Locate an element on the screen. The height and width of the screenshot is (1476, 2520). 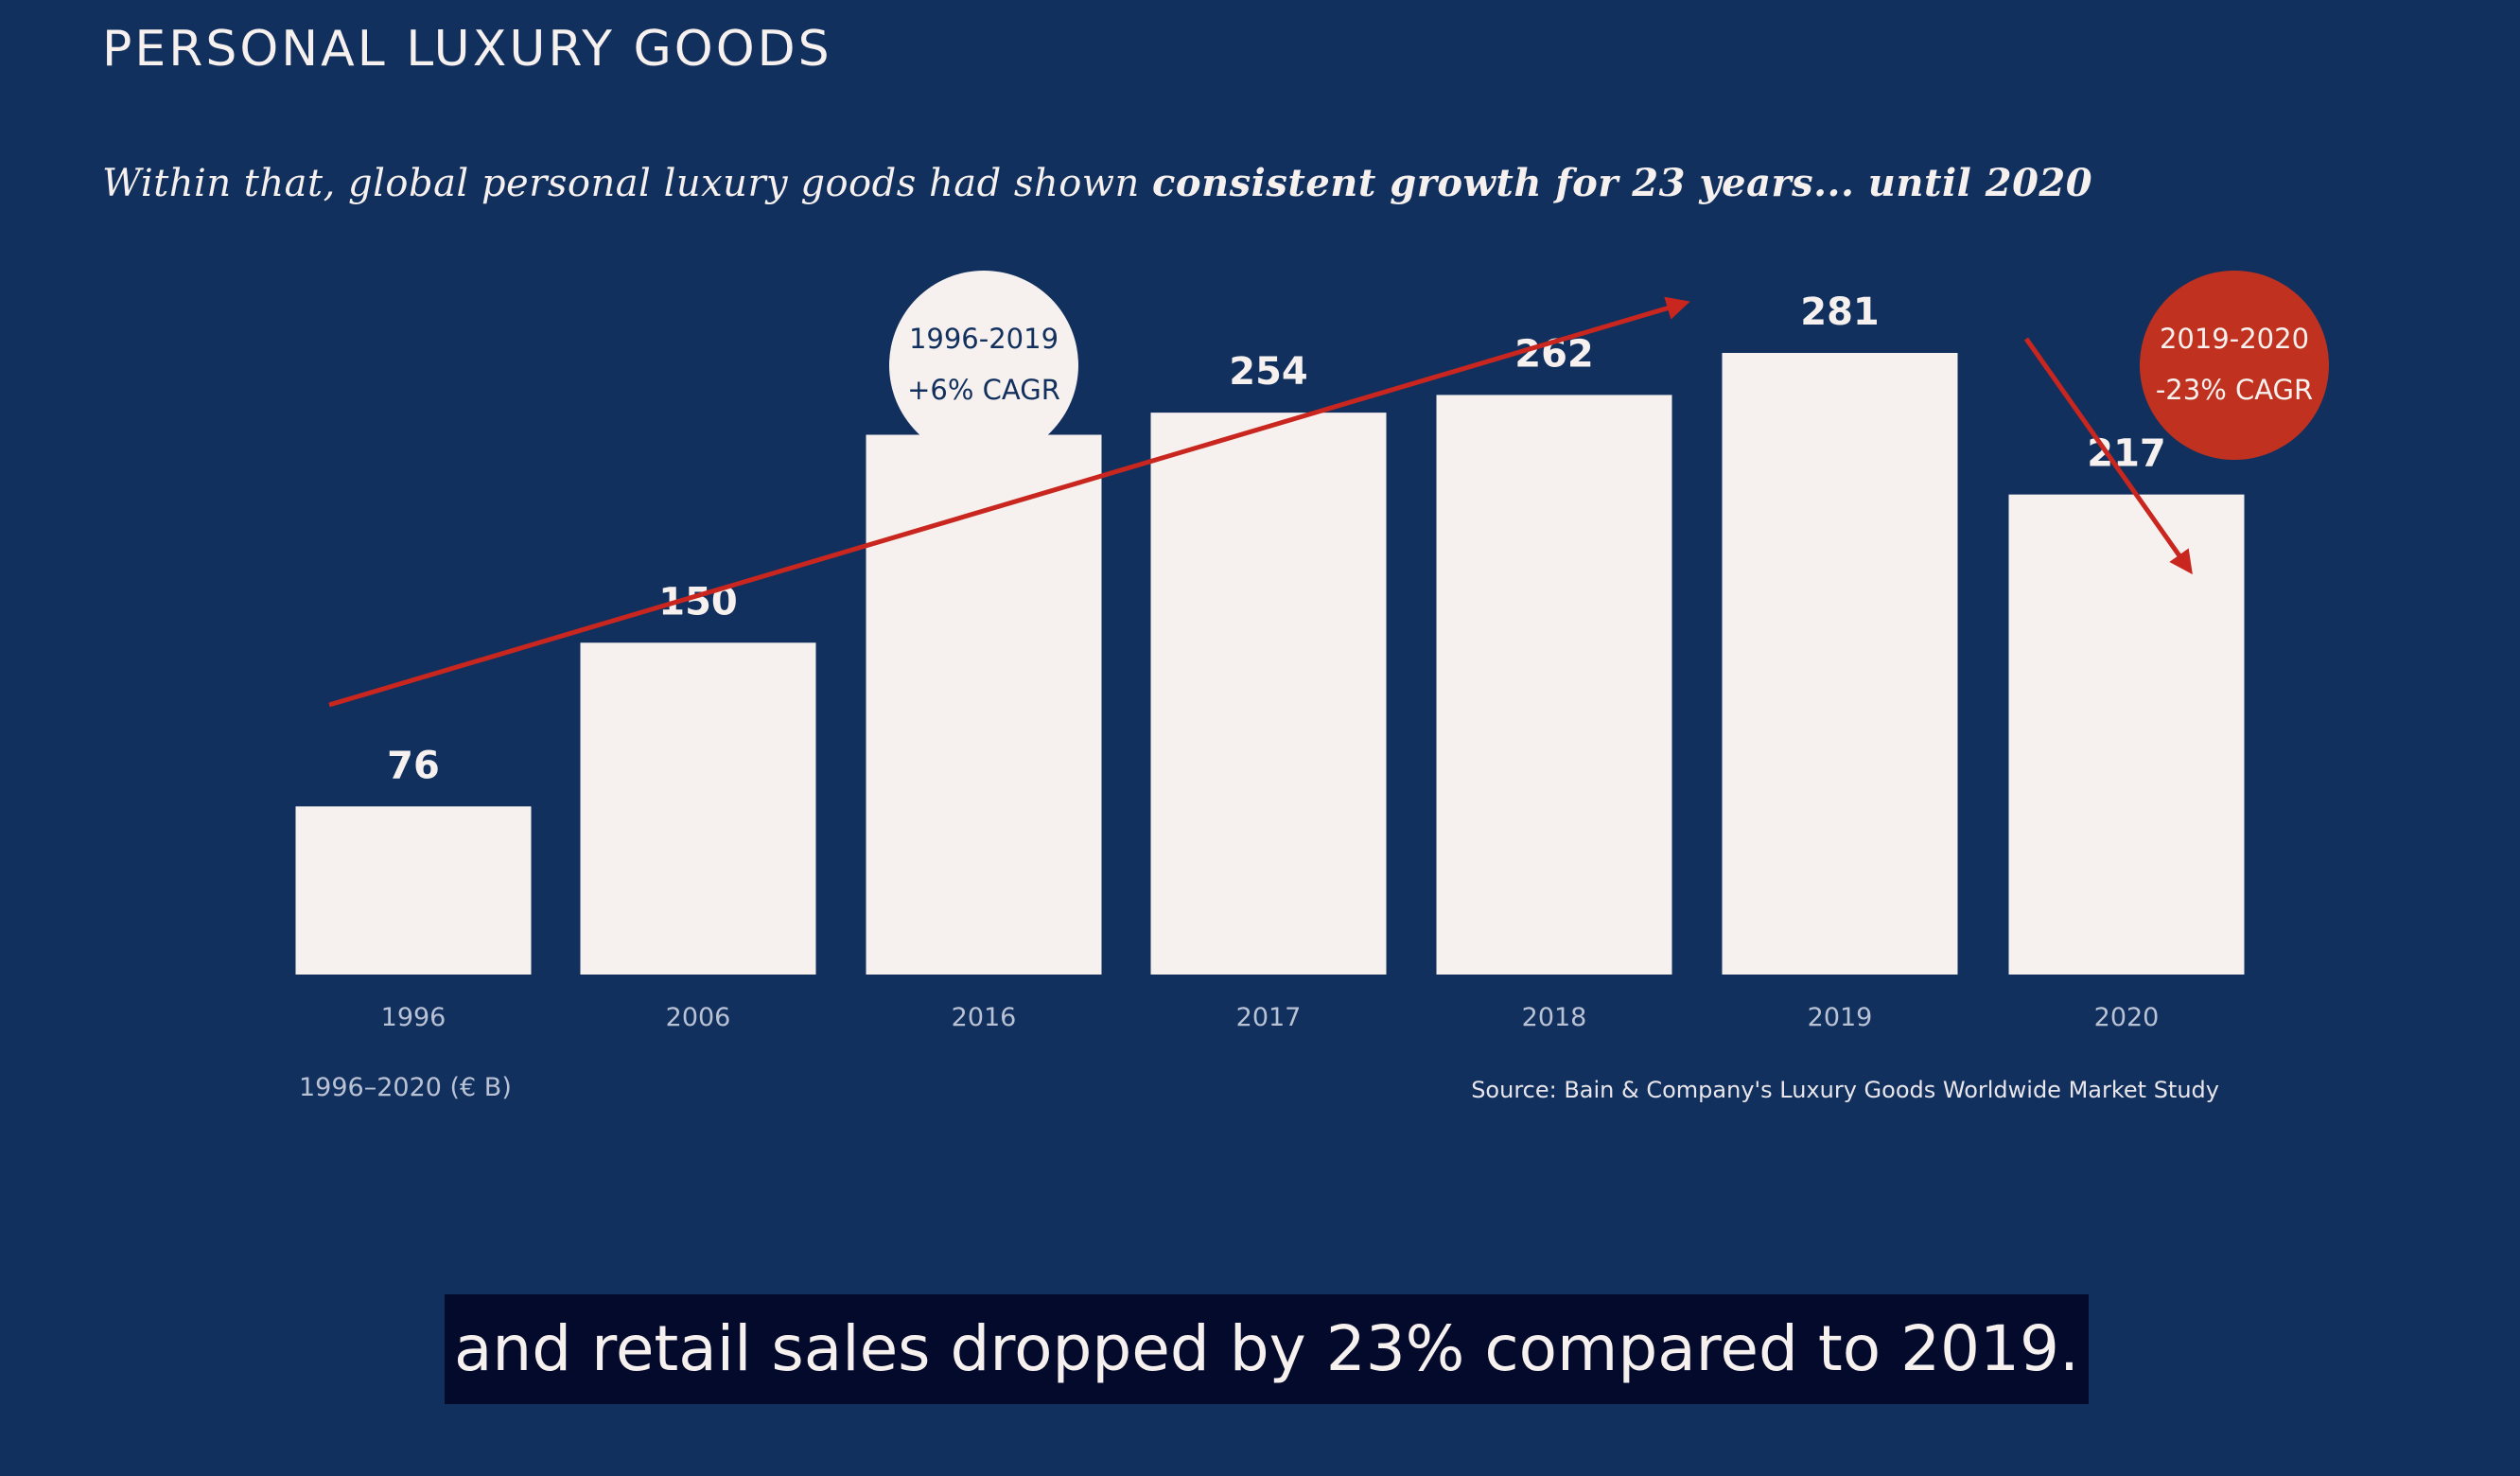
page-title: PERSONAL LUXURY GOODS is located at coordinates (467, 49).